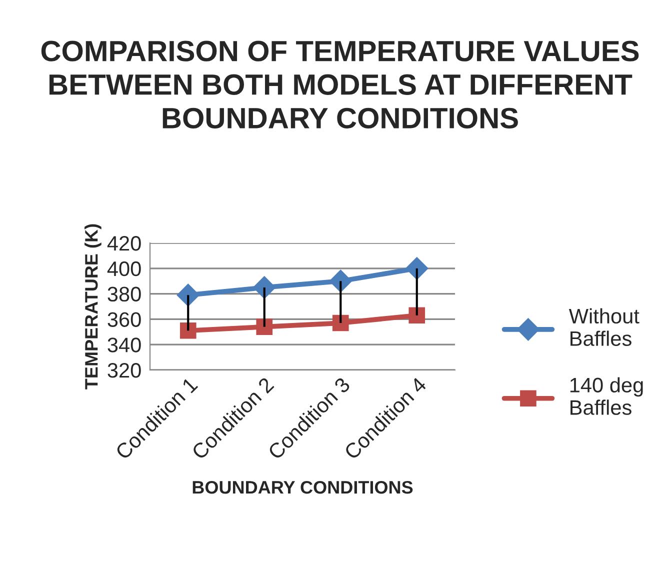 The image size is (655, 567). Describe the element at coordinates (124, 345) in the screenshot. I see `y-tick-label: 340` at that location.